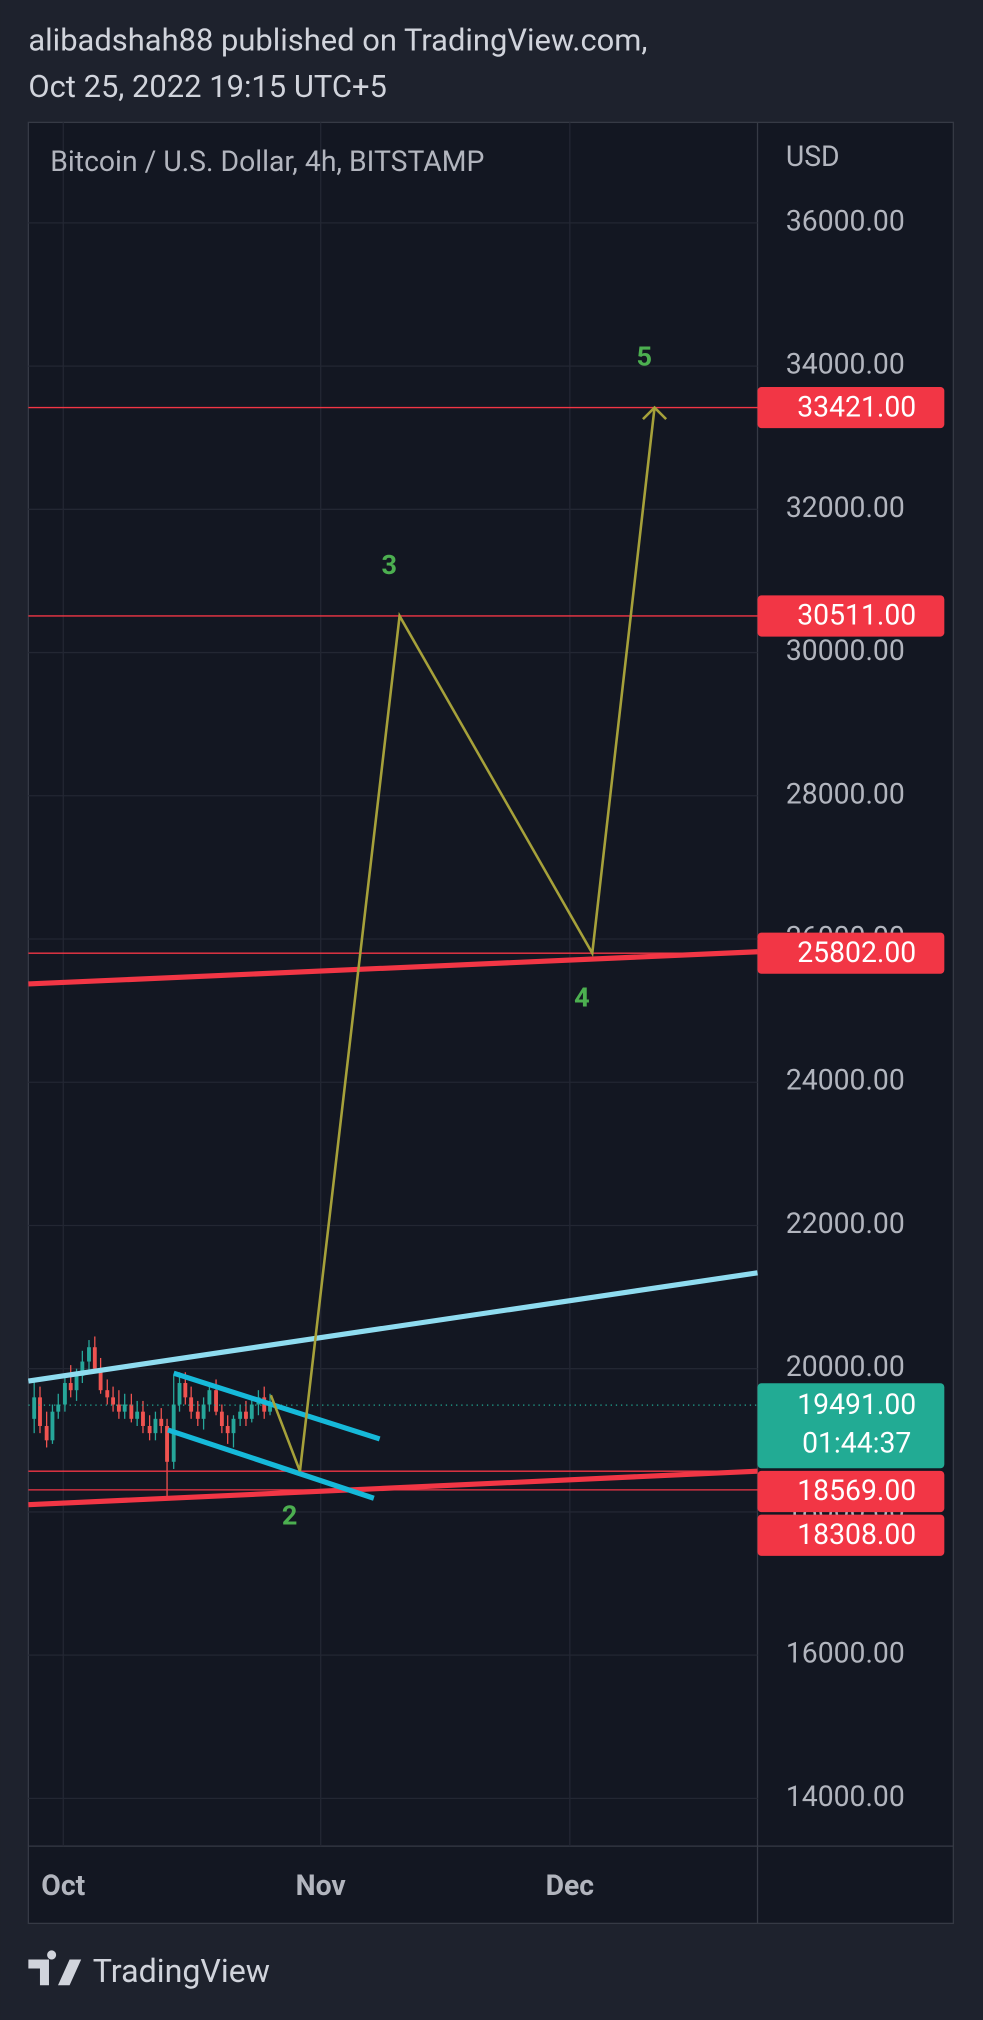  I want to click on price-label: 18569.00, so click(856, 1490).